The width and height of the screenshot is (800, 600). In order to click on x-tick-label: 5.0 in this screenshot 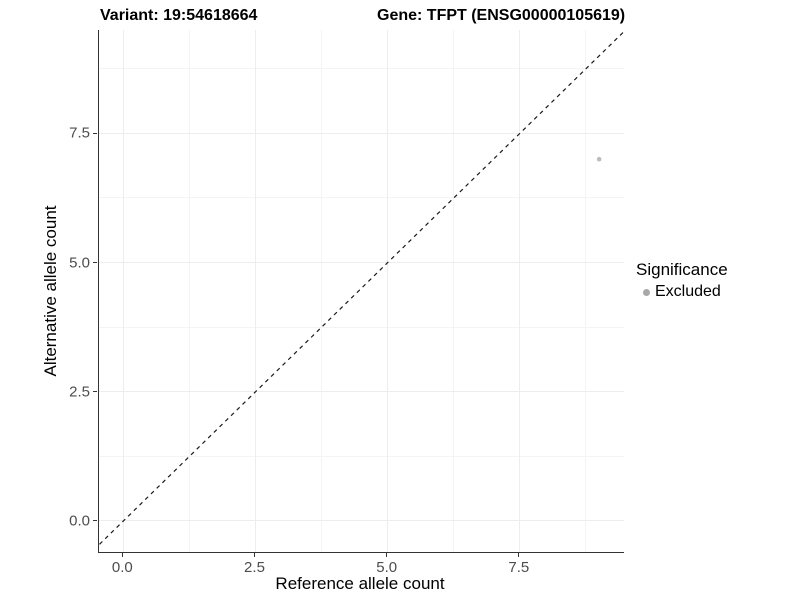, I will do `click(387, 567)`.